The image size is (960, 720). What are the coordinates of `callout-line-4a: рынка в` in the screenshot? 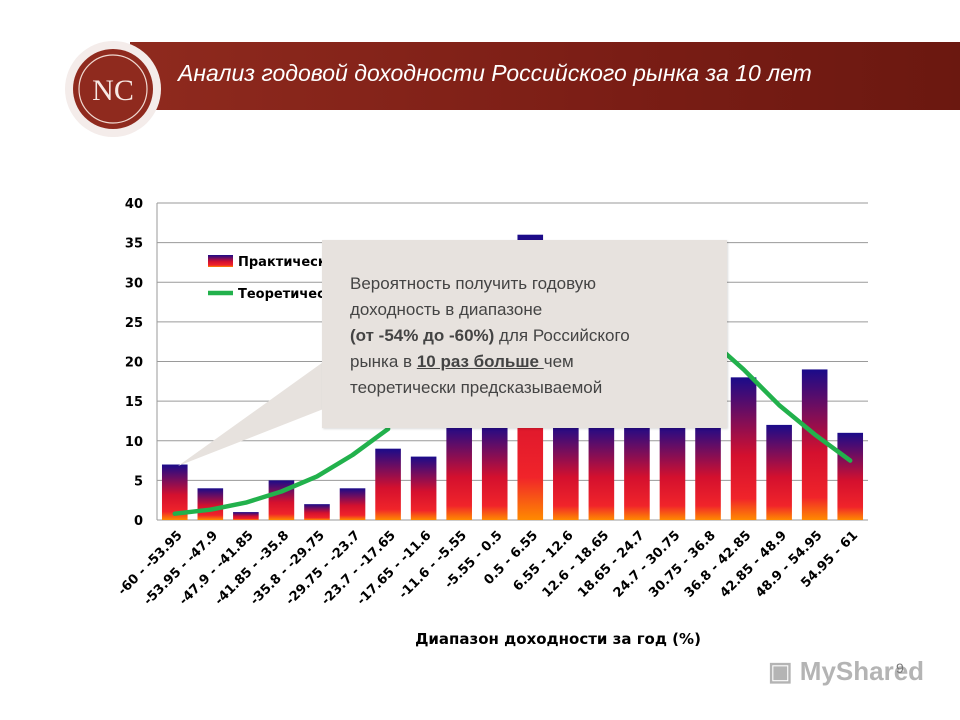 It's located at (383, 361).